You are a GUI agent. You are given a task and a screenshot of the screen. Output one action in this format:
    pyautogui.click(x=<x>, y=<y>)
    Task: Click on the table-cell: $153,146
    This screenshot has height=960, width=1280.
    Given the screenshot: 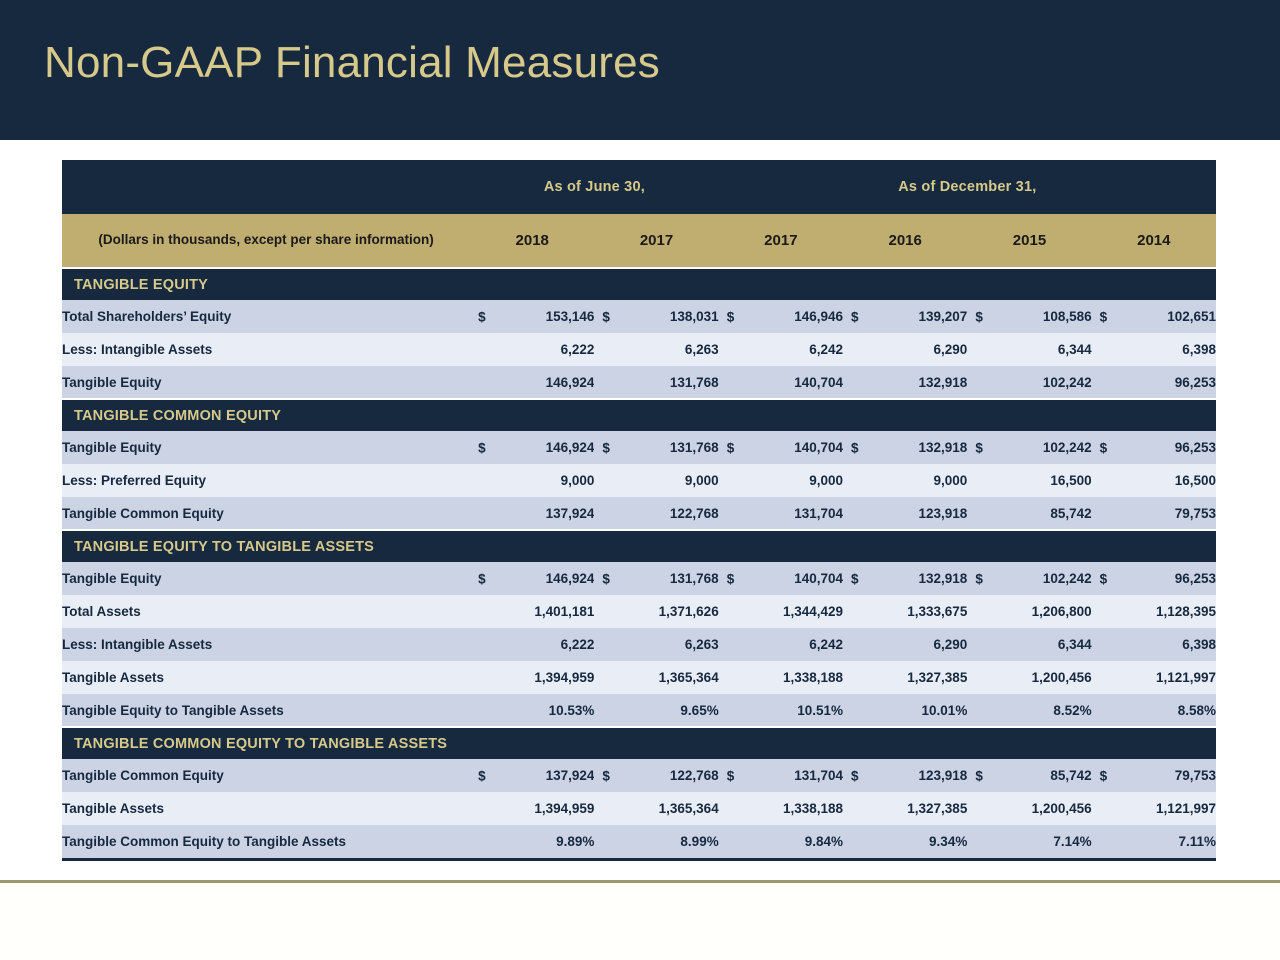 What is the action you would take?
    pyautogui.click(x=532, y=316)
    